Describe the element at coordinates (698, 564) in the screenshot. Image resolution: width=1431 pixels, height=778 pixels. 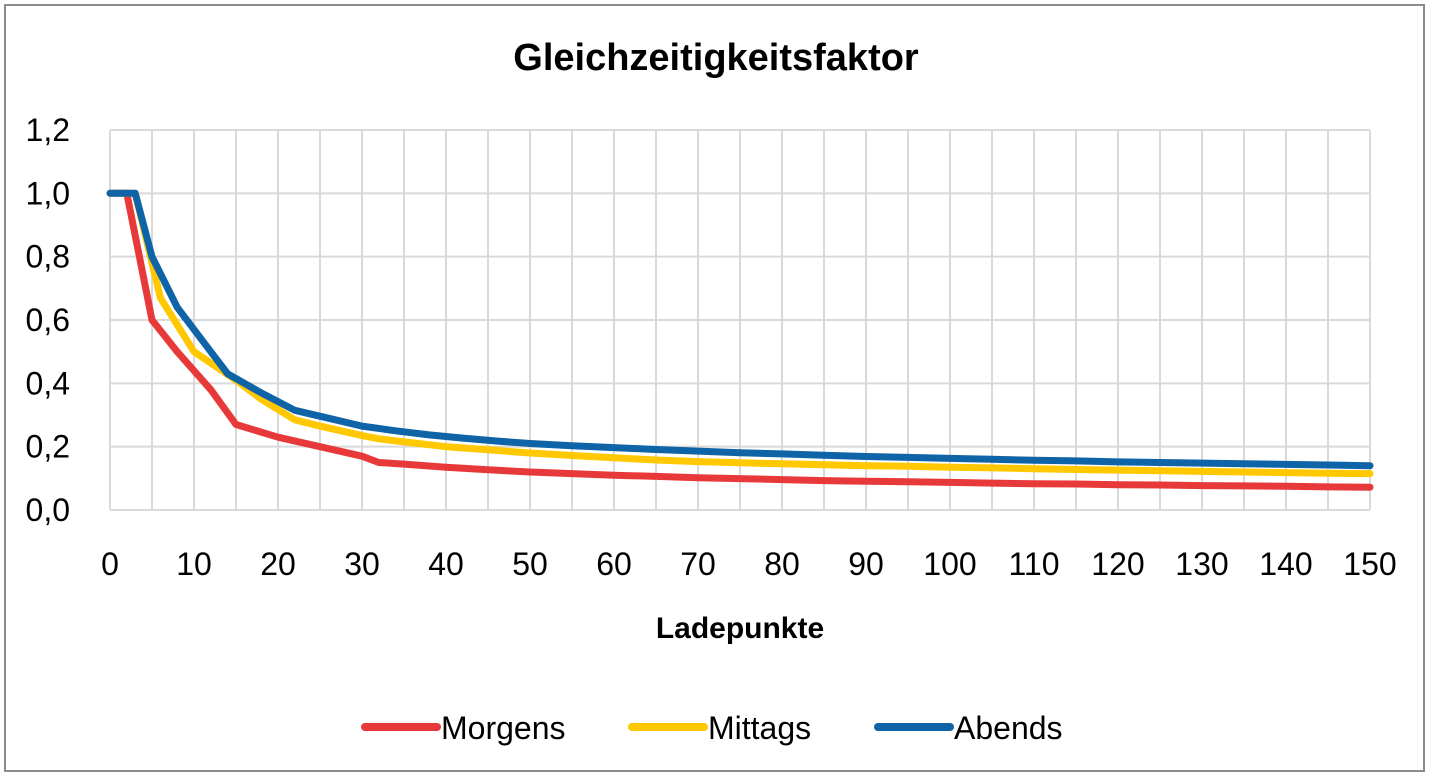
I see `x-tick-label: 70` at that location.